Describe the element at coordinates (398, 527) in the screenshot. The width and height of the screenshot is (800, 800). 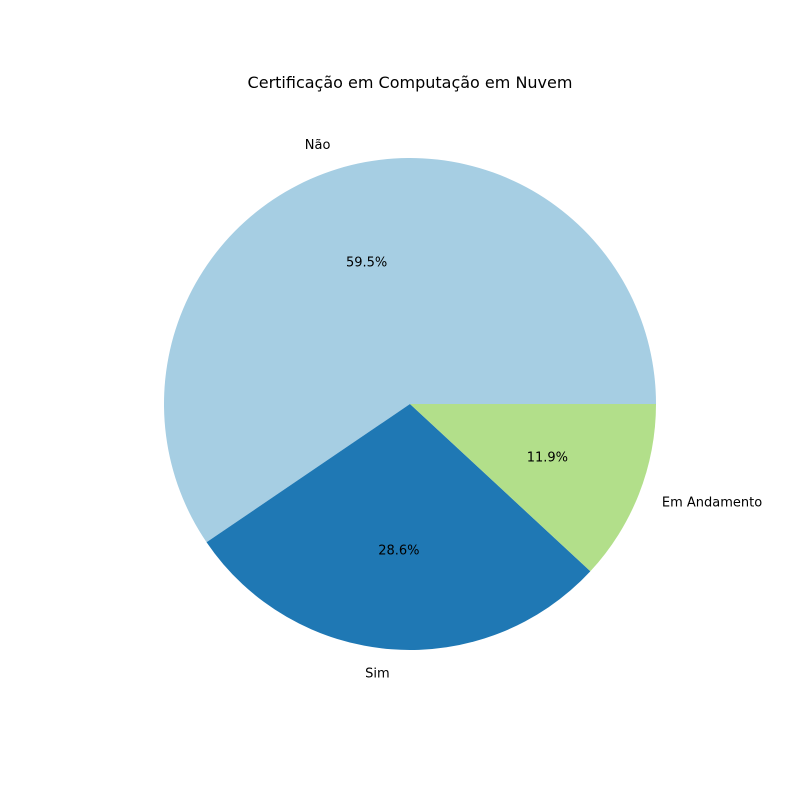
I see `pie-slice-sim` at that location.